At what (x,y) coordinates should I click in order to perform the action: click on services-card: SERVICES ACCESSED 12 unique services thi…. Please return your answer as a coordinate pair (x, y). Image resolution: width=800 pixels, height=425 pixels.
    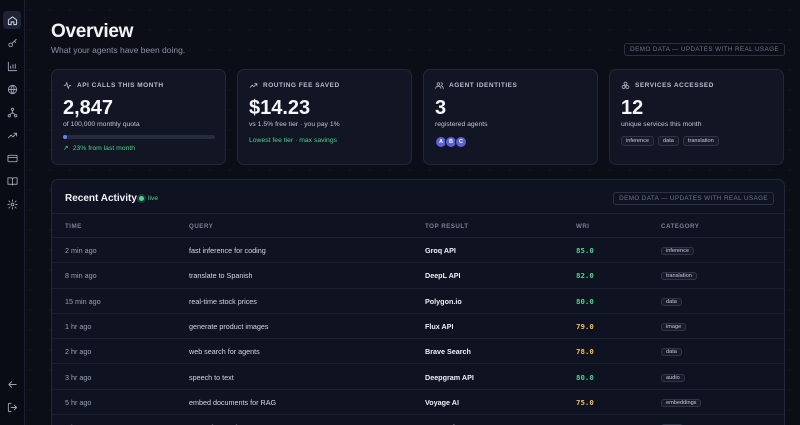
    Looking at the image, I should click on (696, 117).